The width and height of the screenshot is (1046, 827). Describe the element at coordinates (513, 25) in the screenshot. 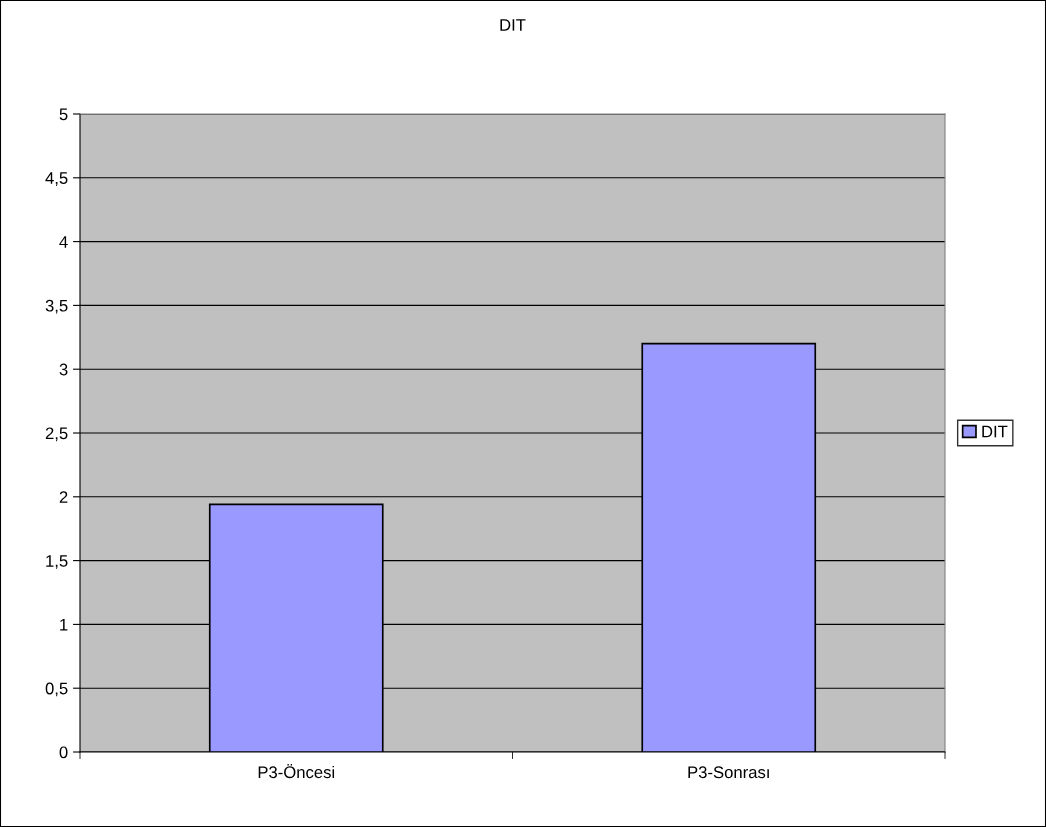

I see `chart-title: DIT` at that location.